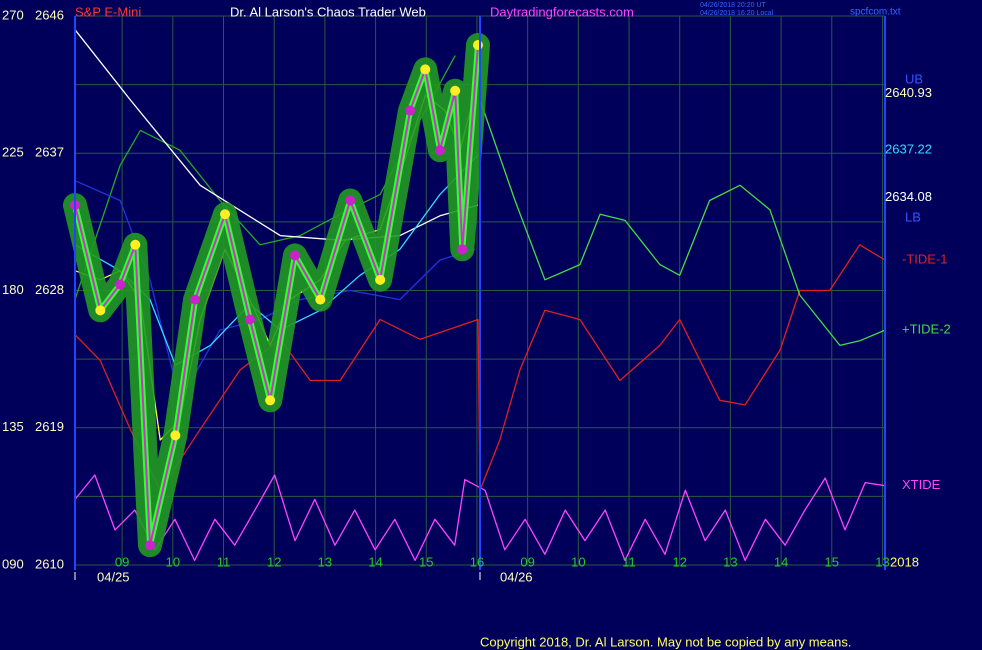 This screenshot has height=650, width=982. What do you see at coordinates (921, 484) in the screenshot?
I see `series-label: XTIDE` at bounding box center [921, 484].